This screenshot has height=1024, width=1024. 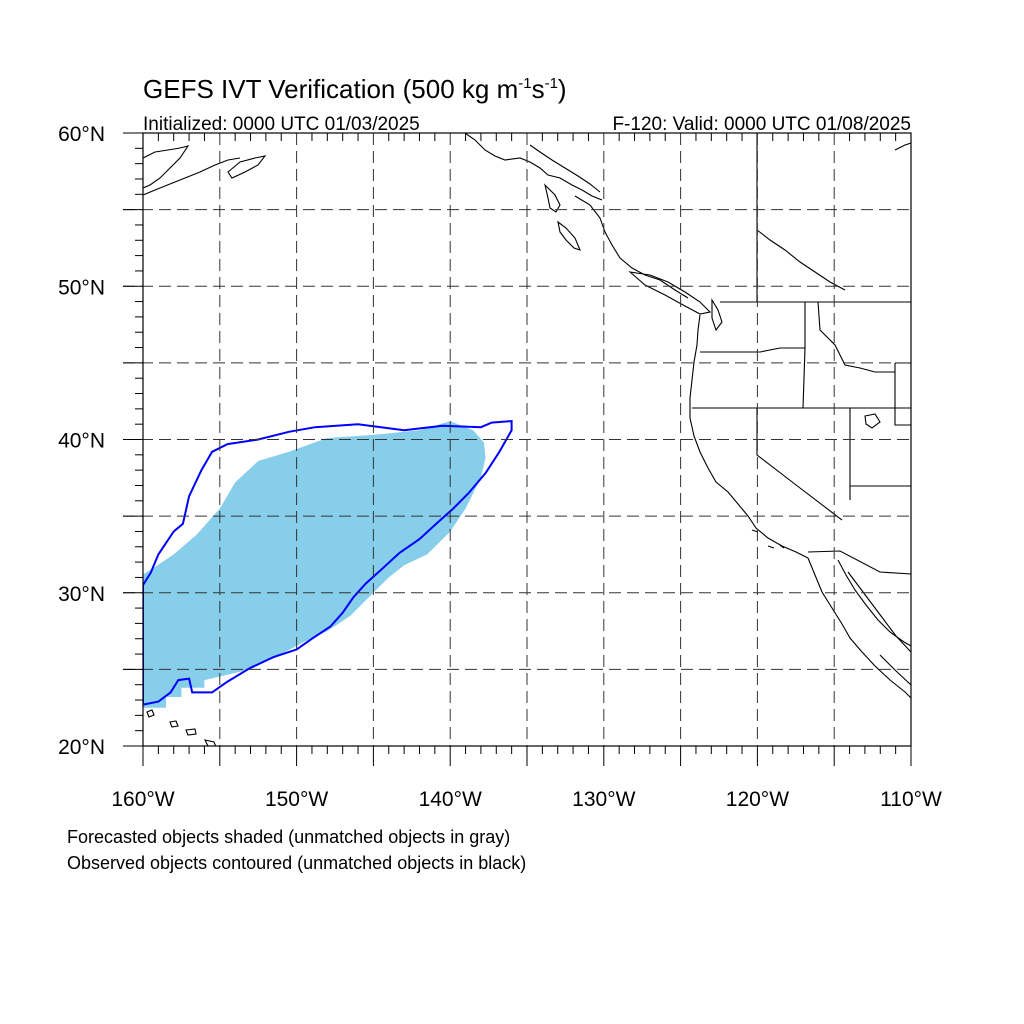 I want to click on alaska-peninsula, so click(x=192, y=176).